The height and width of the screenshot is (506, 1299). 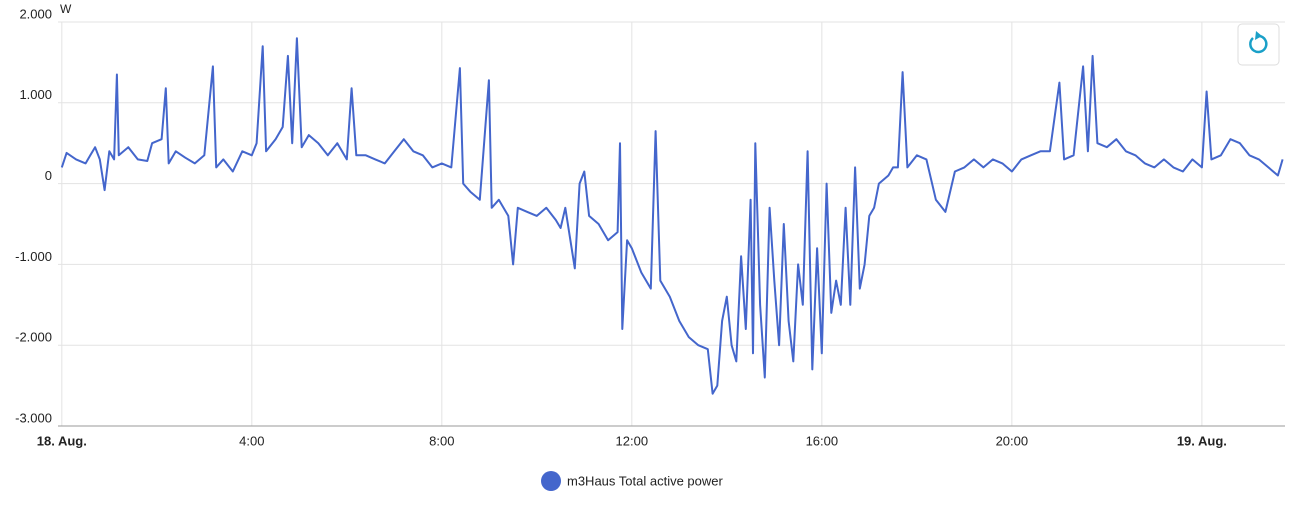 What do you see at coordinates (33, 256) in the screenshot?
I see `y-tick-label: -1.000` at bounding box center [33, 256].